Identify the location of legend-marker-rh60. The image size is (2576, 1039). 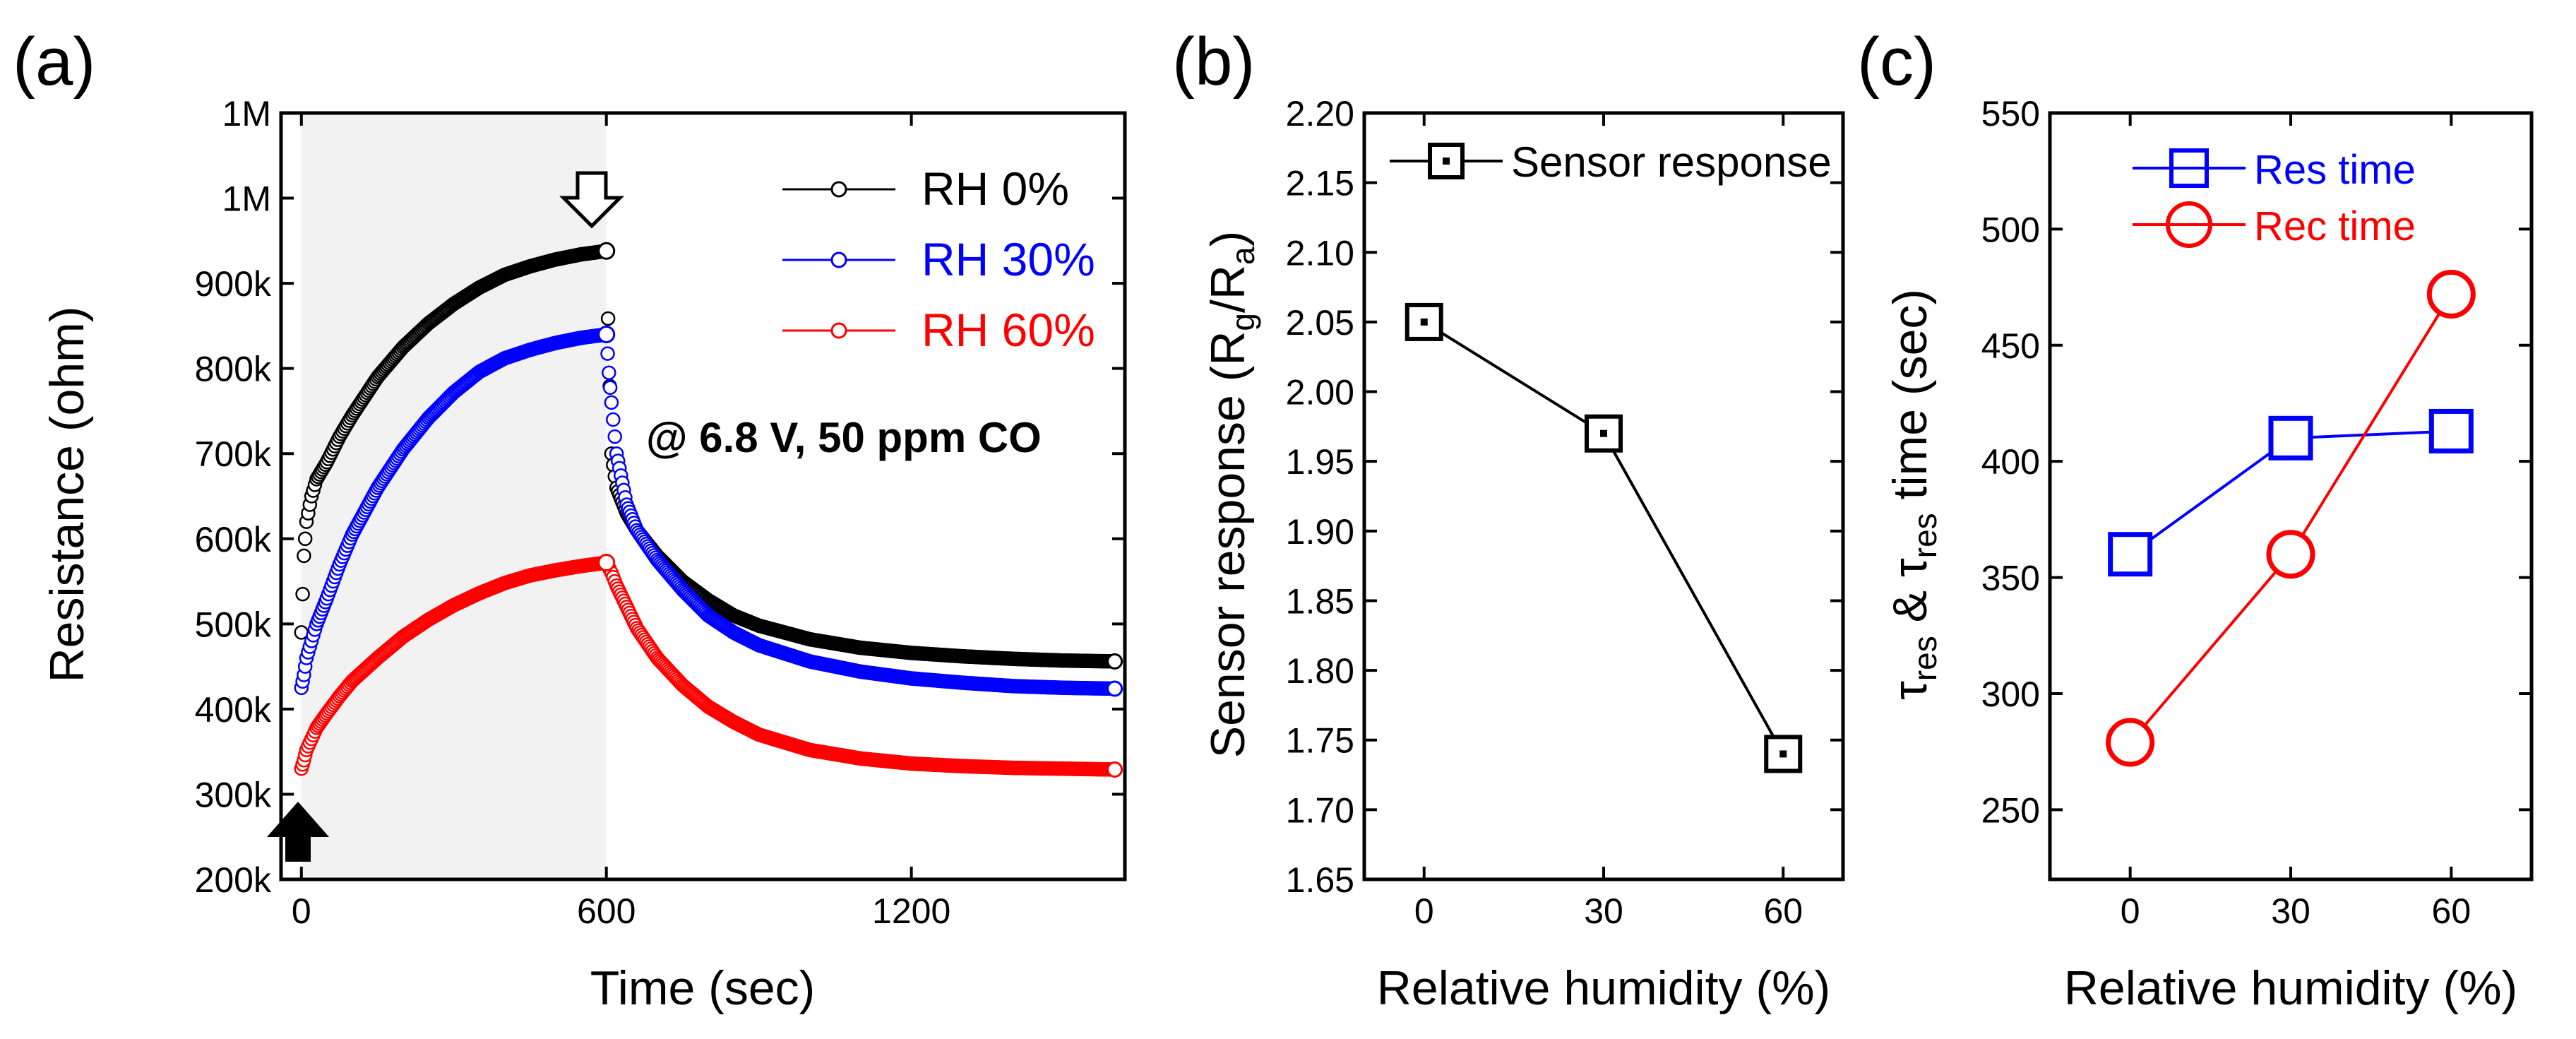
(838, 330).